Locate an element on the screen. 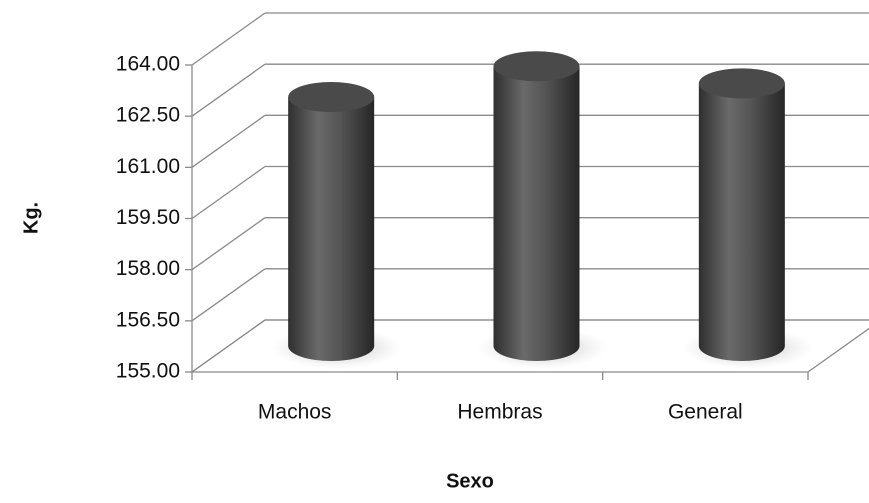 This screenshot has width=869, height=503. y-axis-title: Kg. is located at coordinates (31, 218).